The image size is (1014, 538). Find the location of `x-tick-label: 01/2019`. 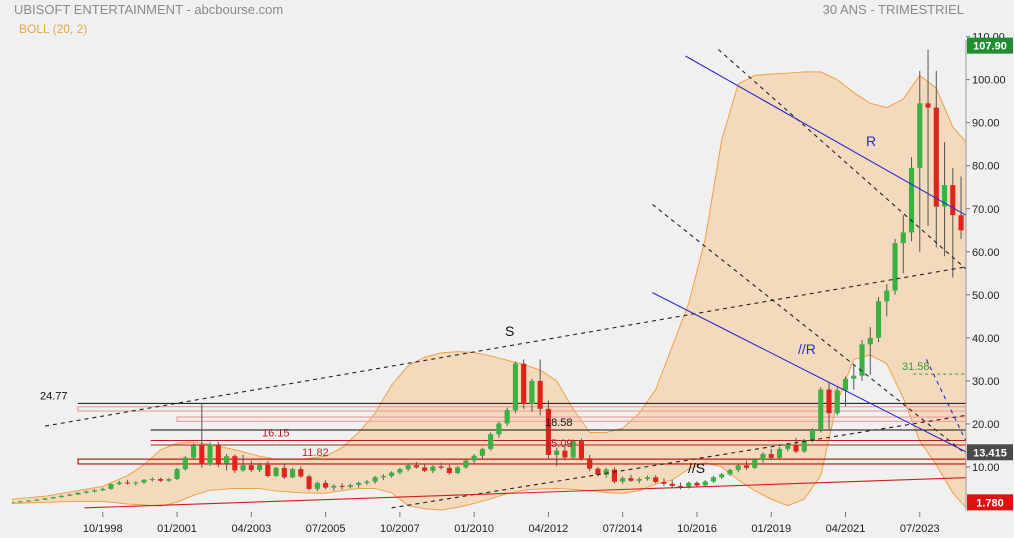

x-tick-label: 01/2019 is located at coordinates (771, 529).